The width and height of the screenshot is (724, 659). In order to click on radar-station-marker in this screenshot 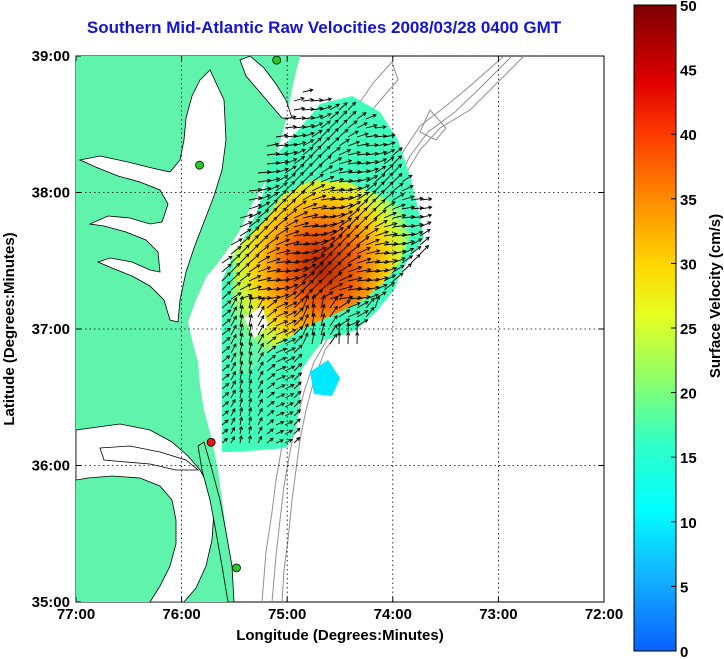, I will do `click(199, 165)`.